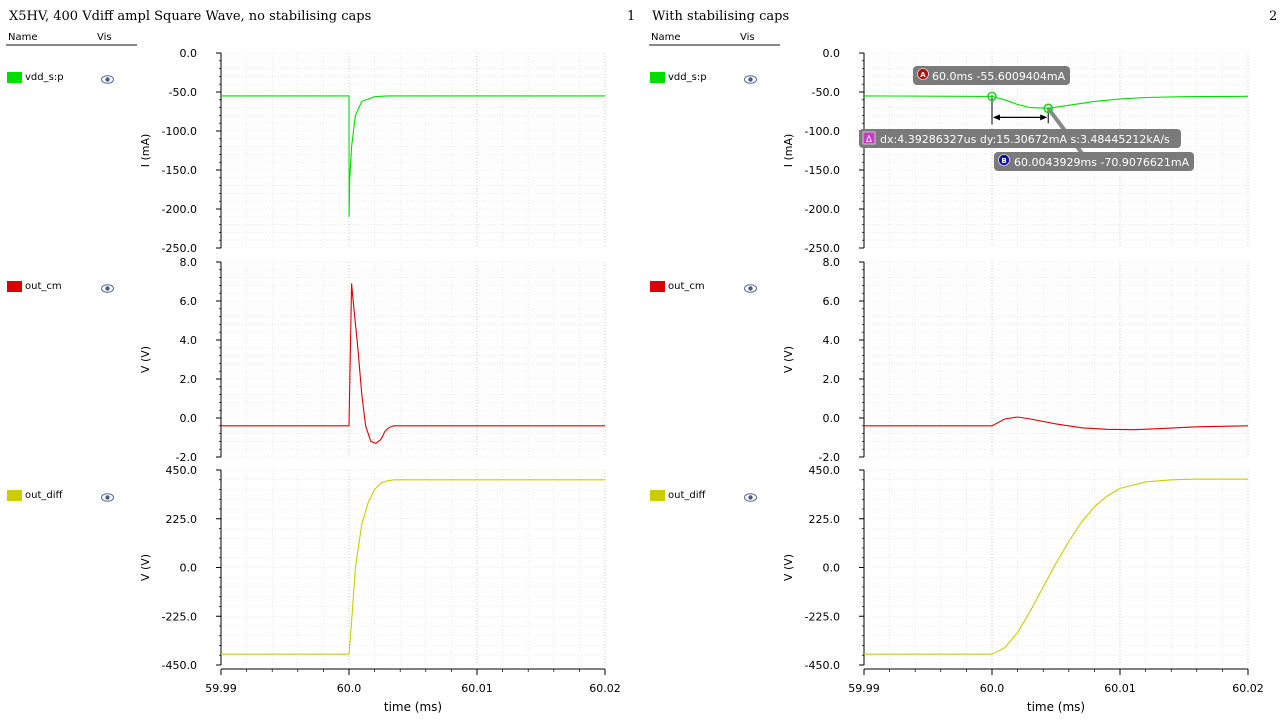 Image resolution: width=1280 pixels, height=720 pixels. I want to click on marker-b-letter: B, so click(1003, 161).